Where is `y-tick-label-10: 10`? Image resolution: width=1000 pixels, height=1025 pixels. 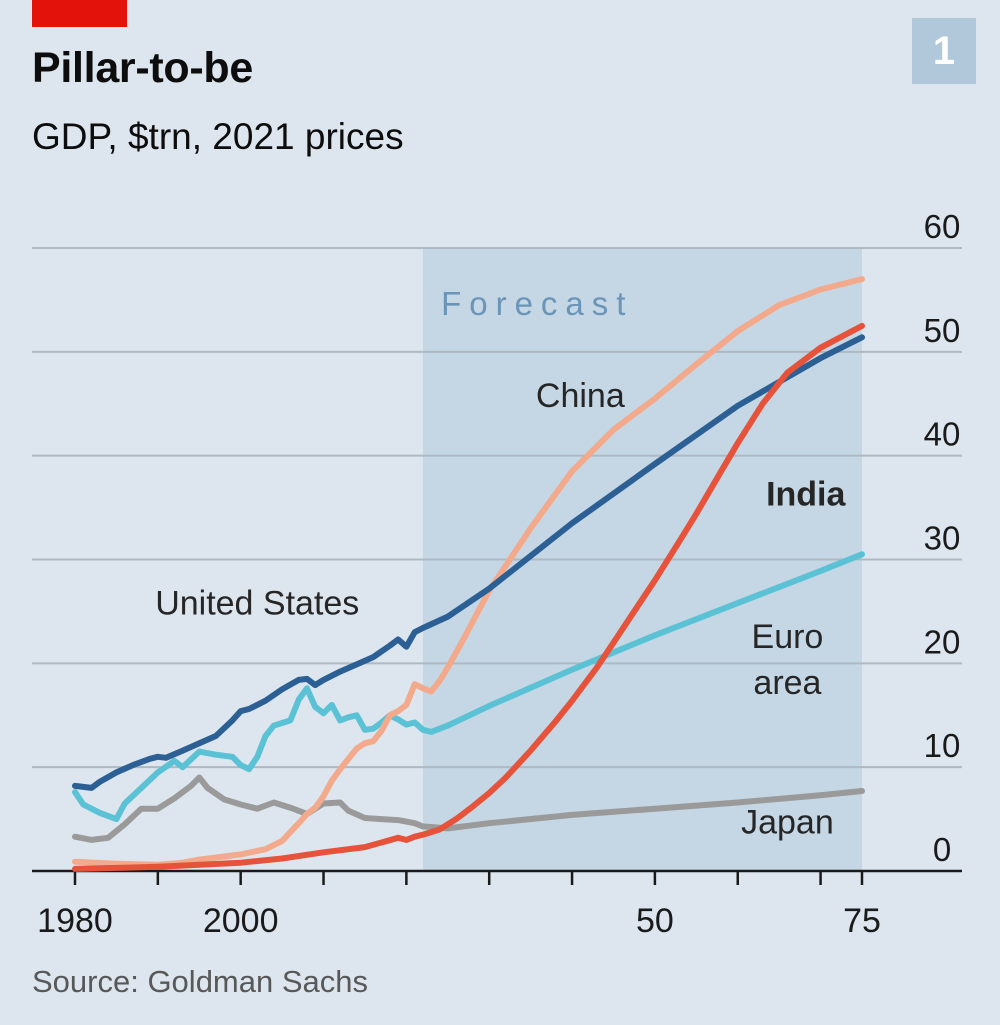 y-tick-label-10: 10 is located at coordinates (942, 745).